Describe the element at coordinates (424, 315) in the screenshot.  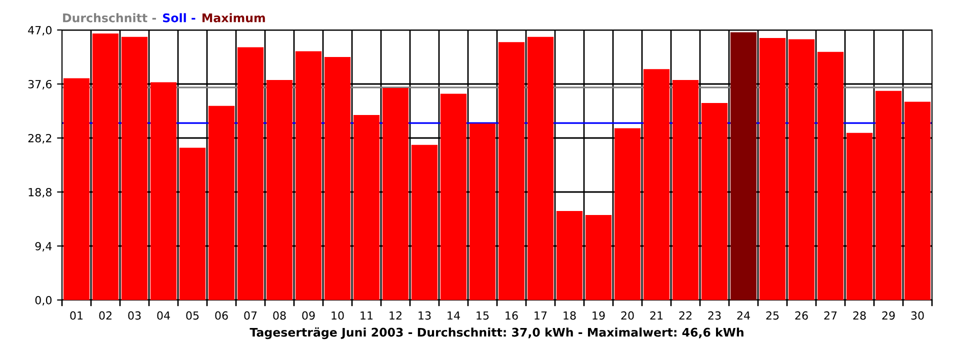
I see `x-tick-label: 13` at that location.